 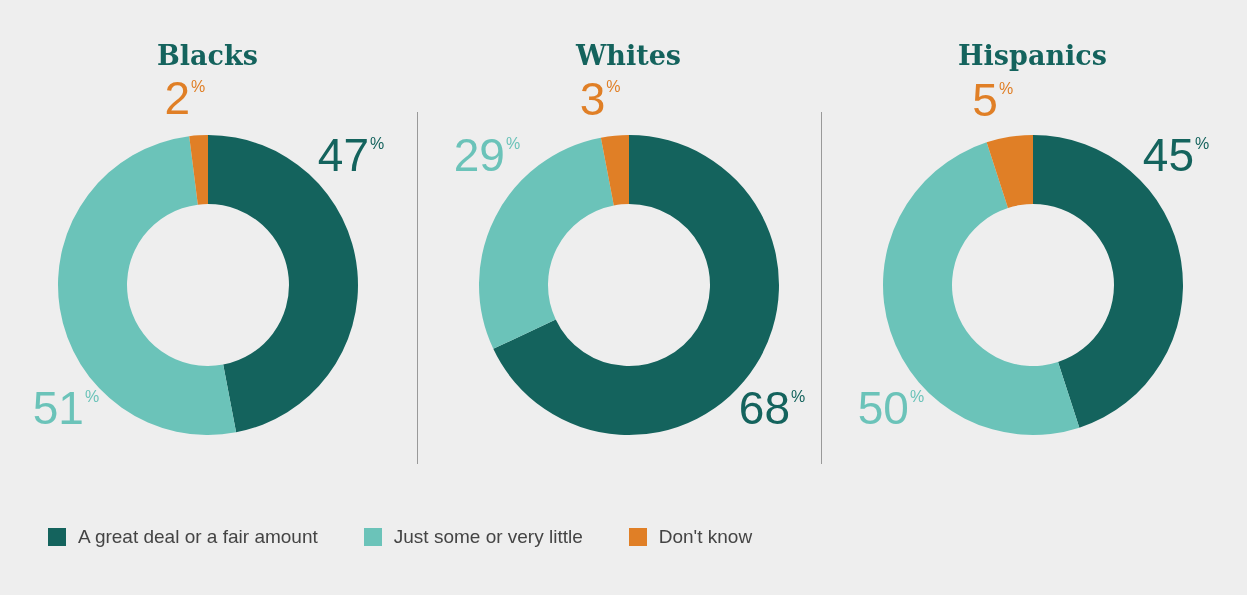 What do you see at coordinates (488, 537) in the screenshot?
I see `legend-label: Just some or very little` at bounding box center [488, 537].